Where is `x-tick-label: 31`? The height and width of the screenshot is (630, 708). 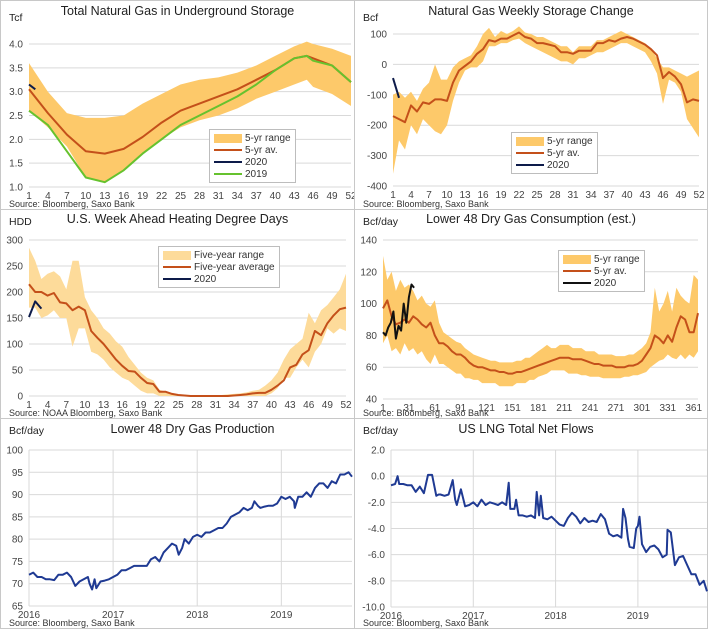 x-tick-label: 31 is located at coordinates (573, 195).